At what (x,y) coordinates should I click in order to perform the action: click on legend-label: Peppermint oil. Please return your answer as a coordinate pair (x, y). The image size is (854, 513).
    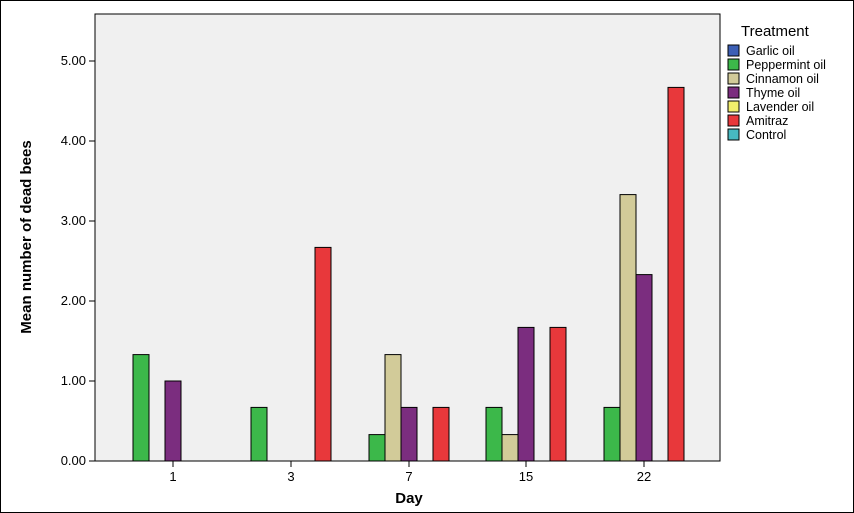
    Looking at the image, I should click on (786, 65).